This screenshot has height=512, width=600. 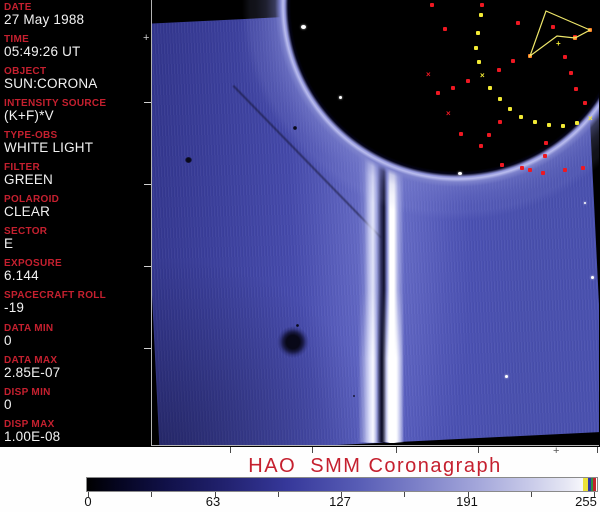 I want to click on sidebar-field-label: DATA MIN, so click(x=29, y=328).